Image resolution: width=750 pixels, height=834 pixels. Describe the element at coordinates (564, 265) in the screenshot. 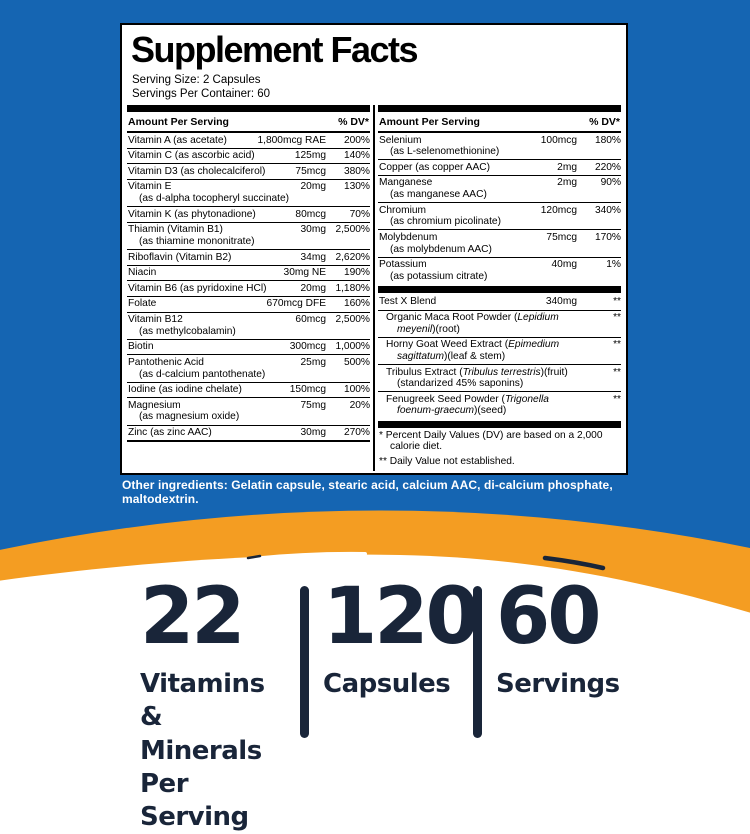

I see `row-amount: 40mg` at that location.